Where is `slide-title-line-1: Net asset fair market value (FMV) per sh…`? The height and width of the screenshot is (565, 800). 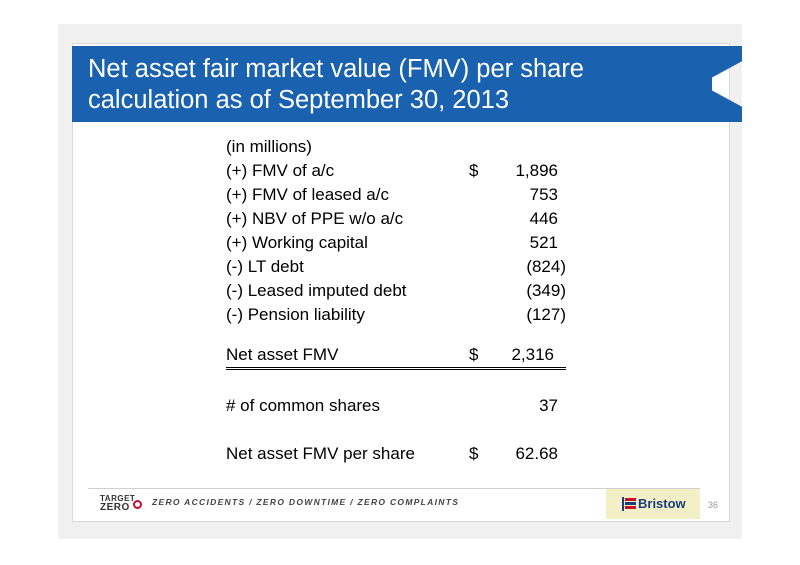
slide-title-line-1: Net asset fair market value (FMV) per sh… is located at coordinates (336, 69).